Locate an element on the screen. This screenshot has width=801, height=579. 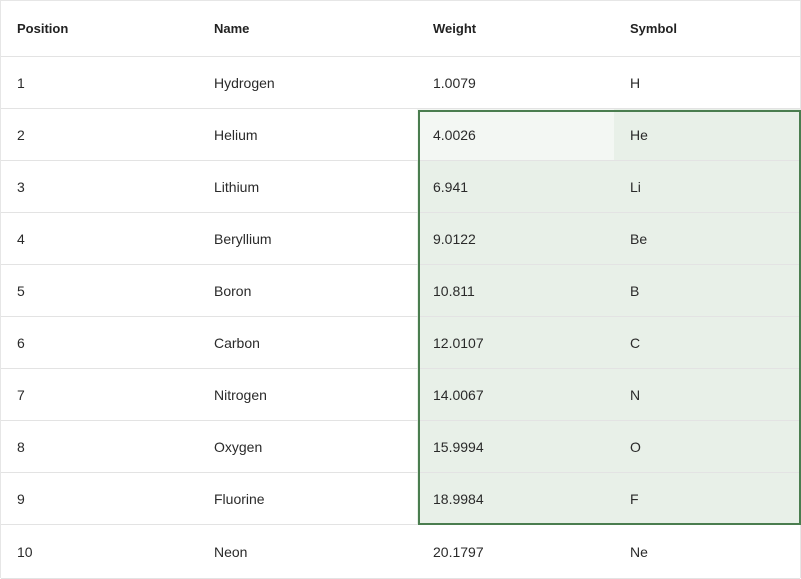
table-row: 1 Hydrogen 1.0079 H is located at coordinates (400, 82).